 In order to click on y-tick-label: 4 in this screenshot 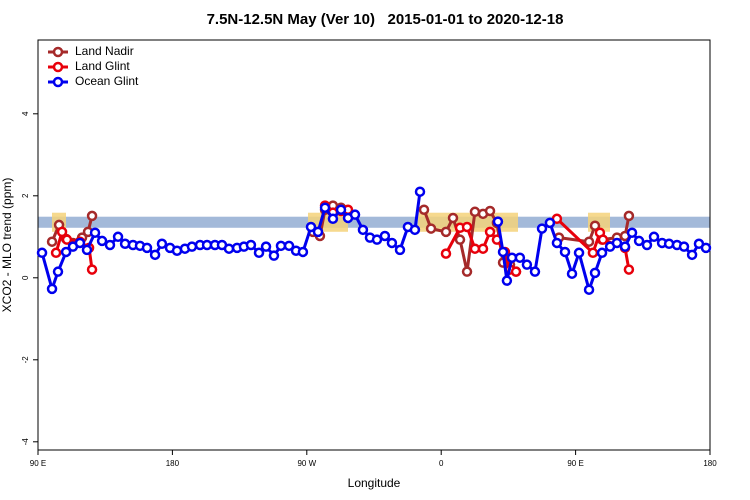, I will do `click(25, 113)`.